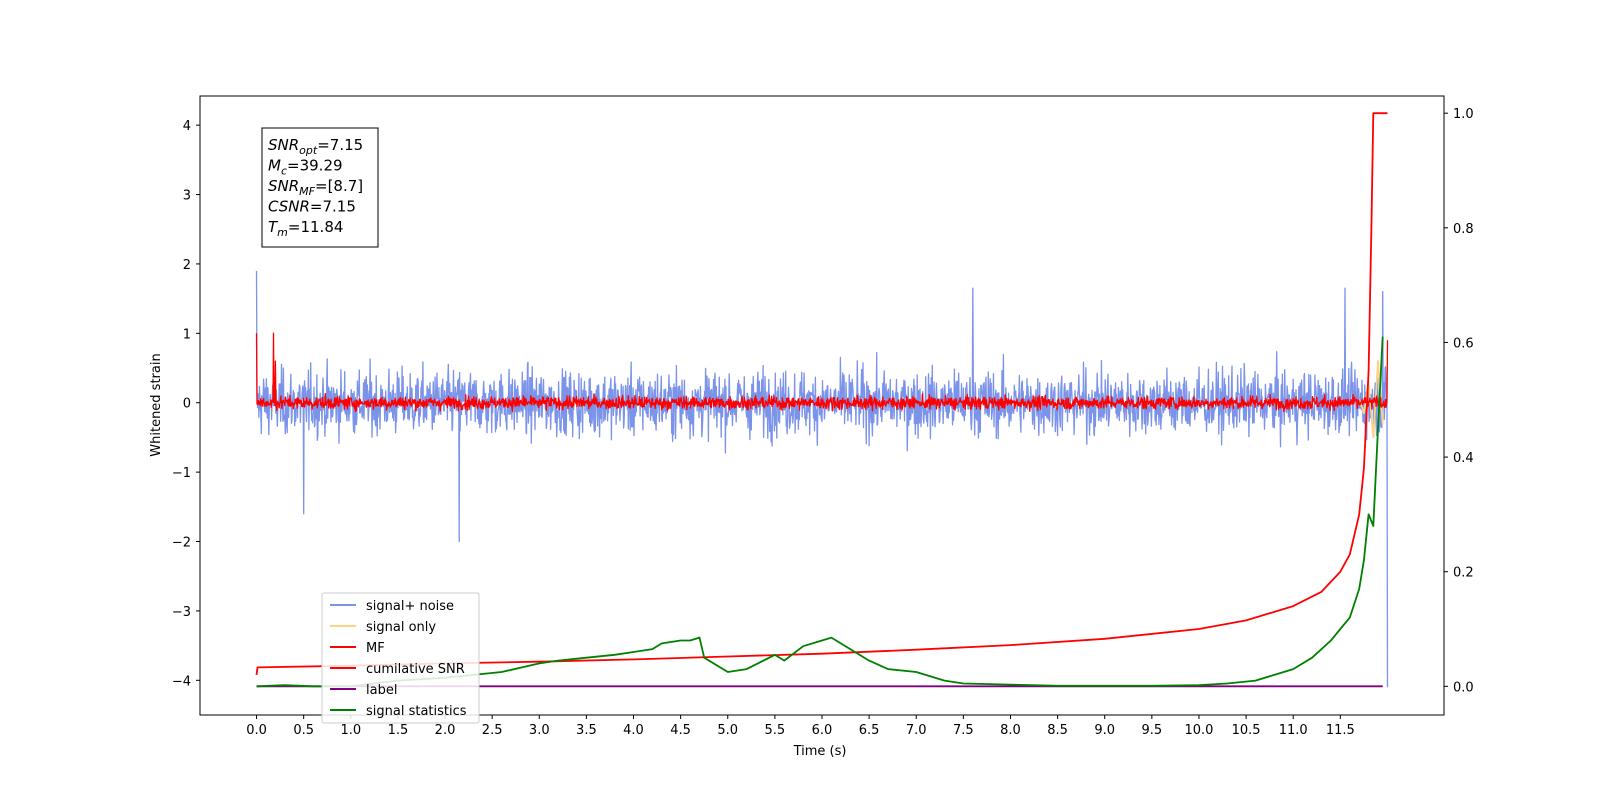  Describe the element at coordinates (305, 167) in the screenshot. I see `annotation-text: Mc=39.29` at that location.